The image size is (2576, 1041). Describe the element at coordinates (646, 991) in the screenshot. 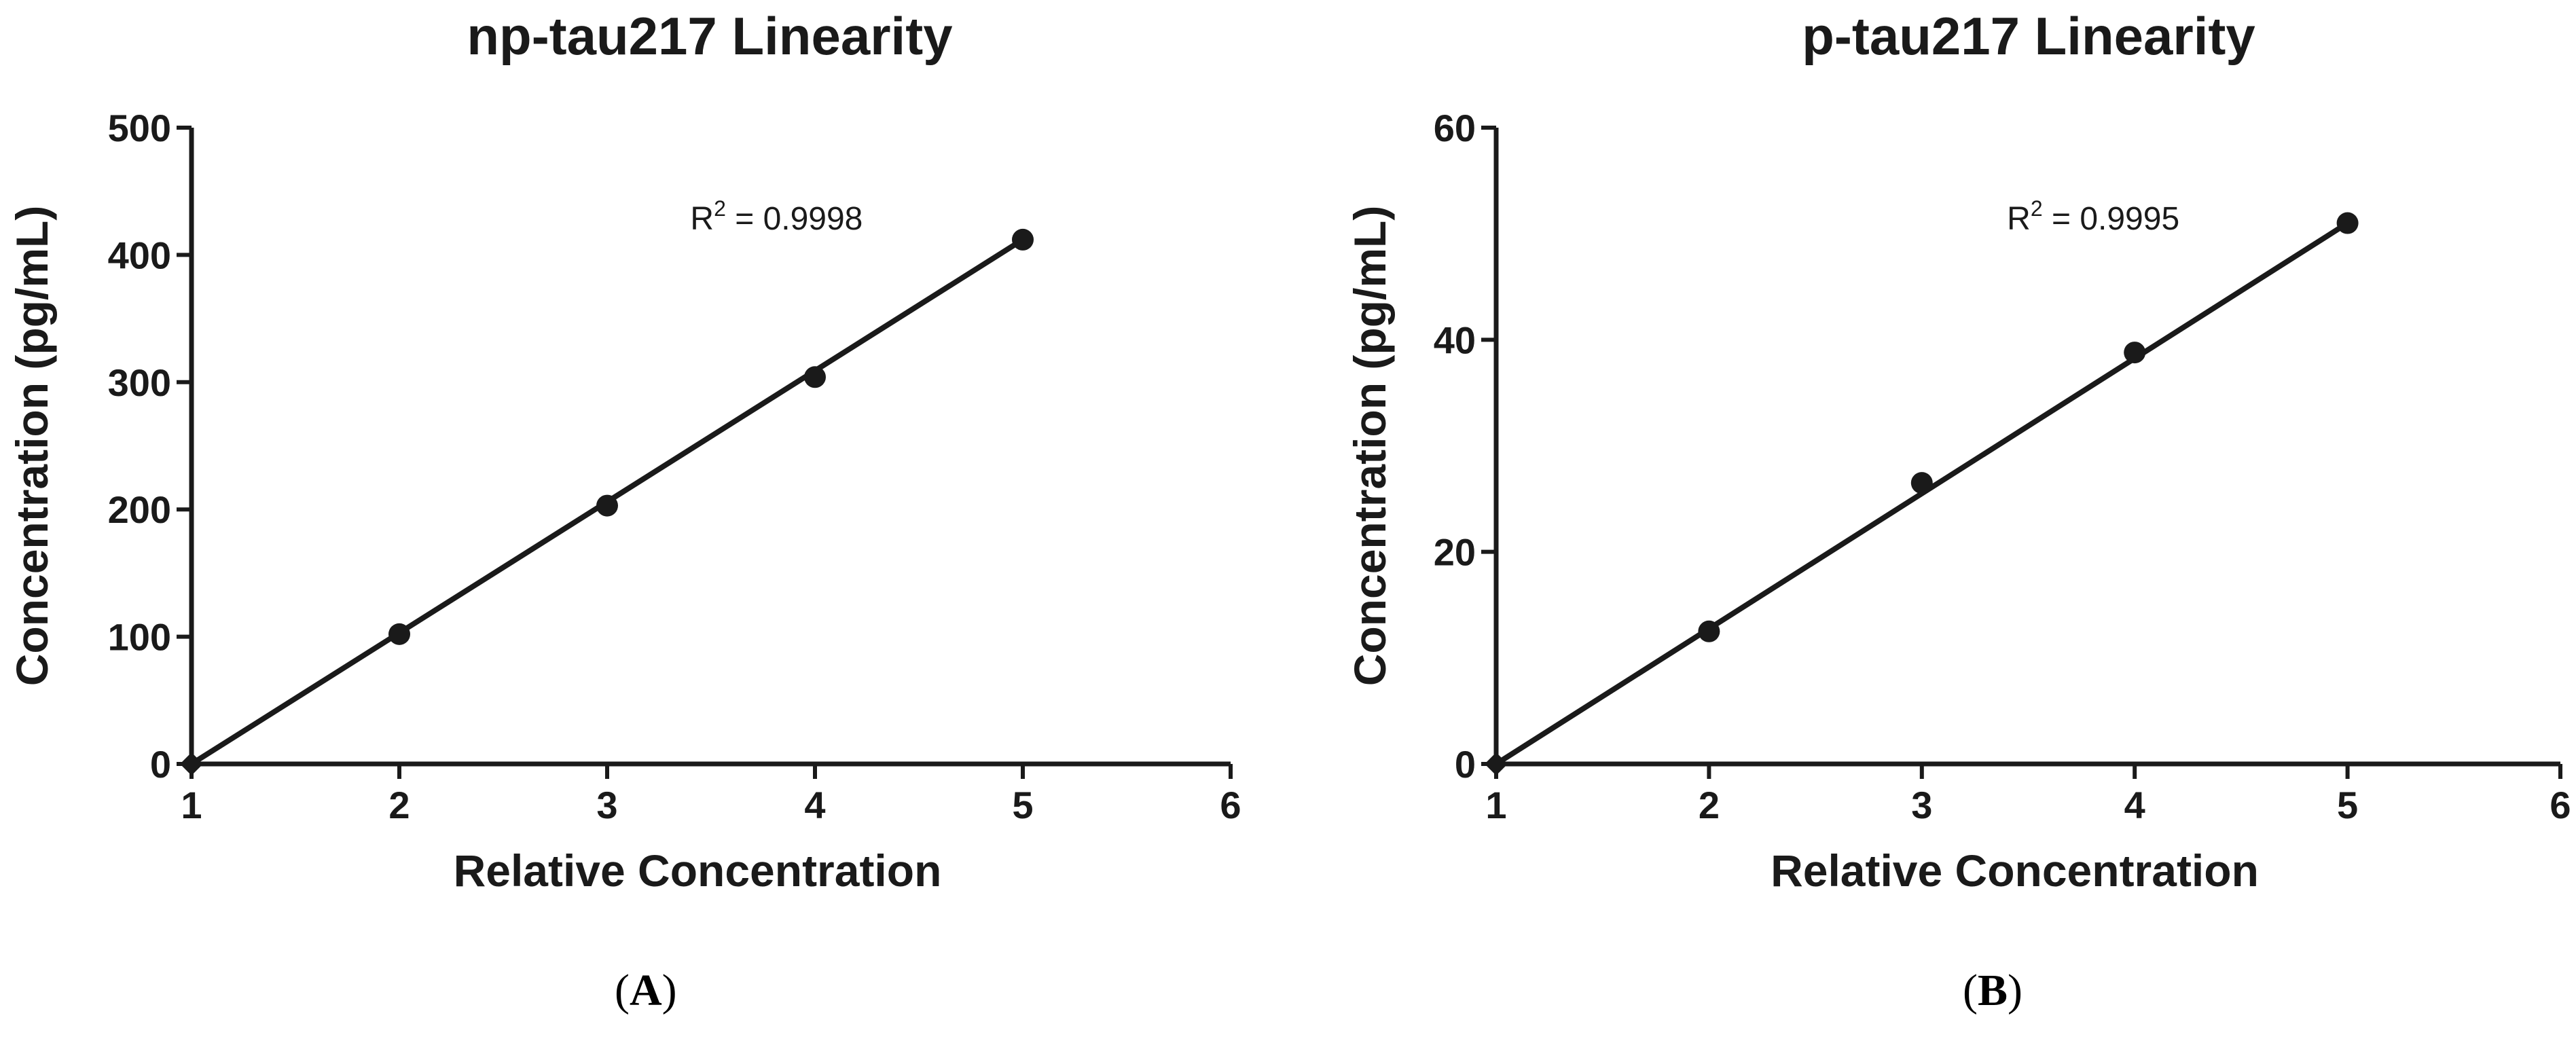

I see `panel-label: (A)` at that location.